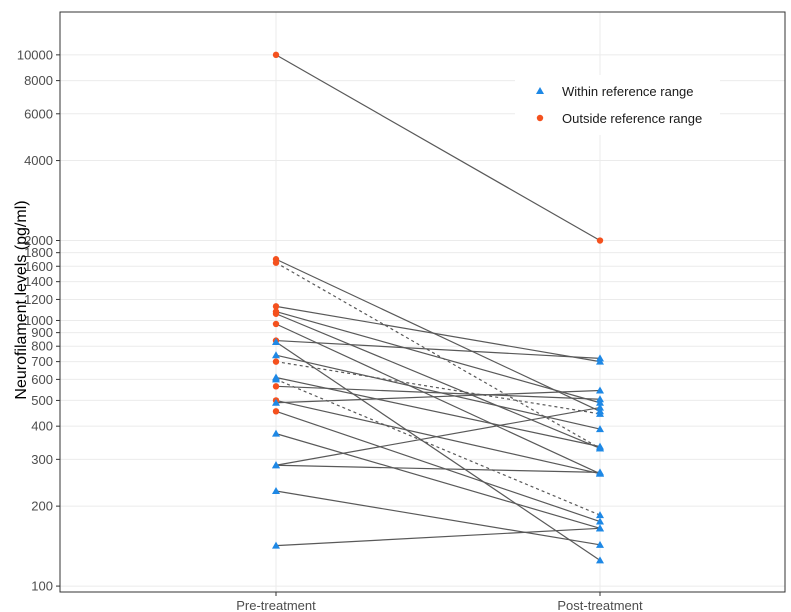  What do you see at coordinates (35, 54) in the screenshot?
I see `y-tick-label: 10000` at bounding box center [35, 54].